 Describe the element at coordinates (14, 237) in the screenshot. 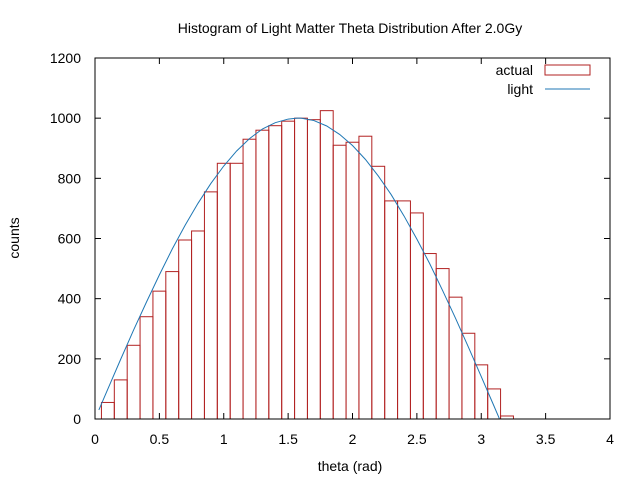

I see `y-axis-title: counts` at that location.